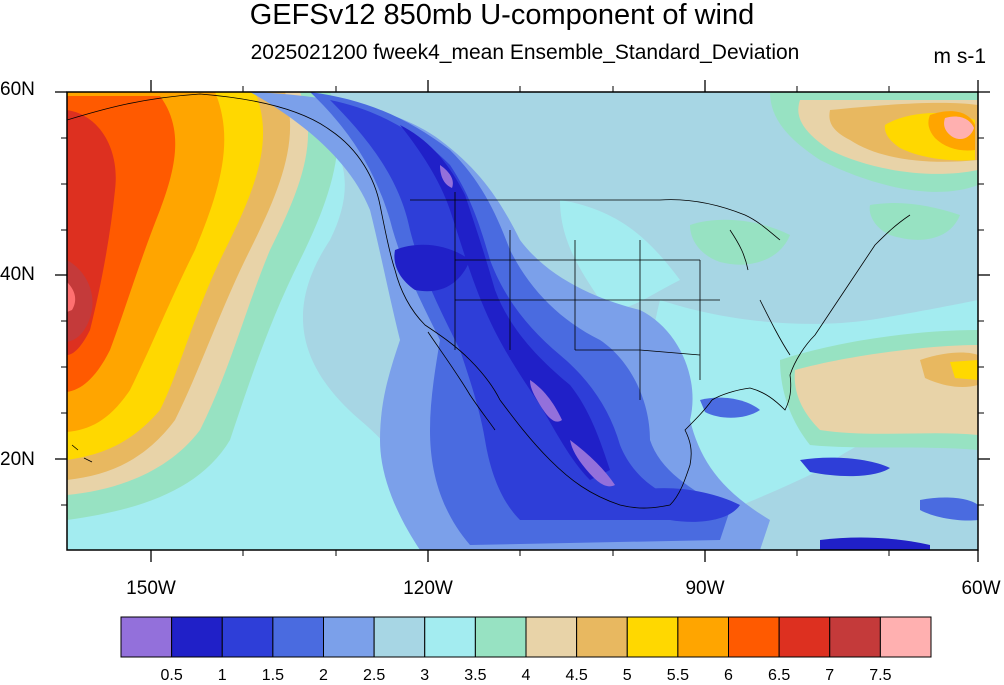 The width and height of the screenshot is (1004, 685). What do you see at coordinates (960, 56) in the screenshot?
I see `units-label: m s-1` at bounding box center [960, 56].